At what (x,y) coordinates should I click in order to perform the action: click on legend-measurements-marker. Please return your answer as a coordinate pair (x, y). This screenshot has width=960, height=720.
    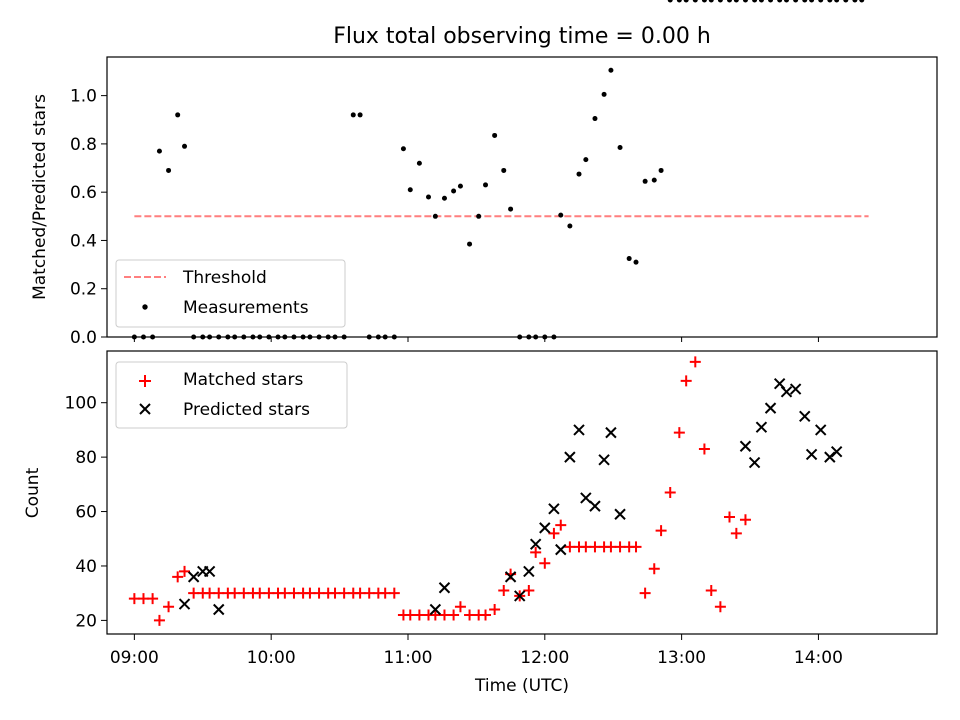
    Looking at the image, I should click on (145, 307).